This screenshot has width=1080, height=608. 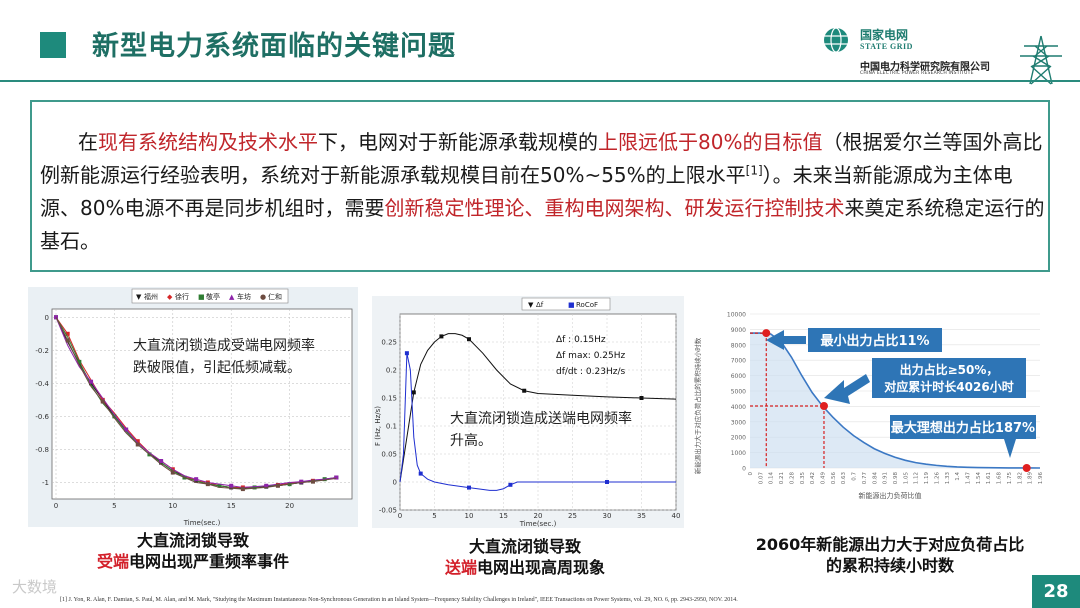 What do you see at coordinates (927, 478) in the screenshot?
I see `x-tick-label: 1.19` at bounding box center [927, 478].